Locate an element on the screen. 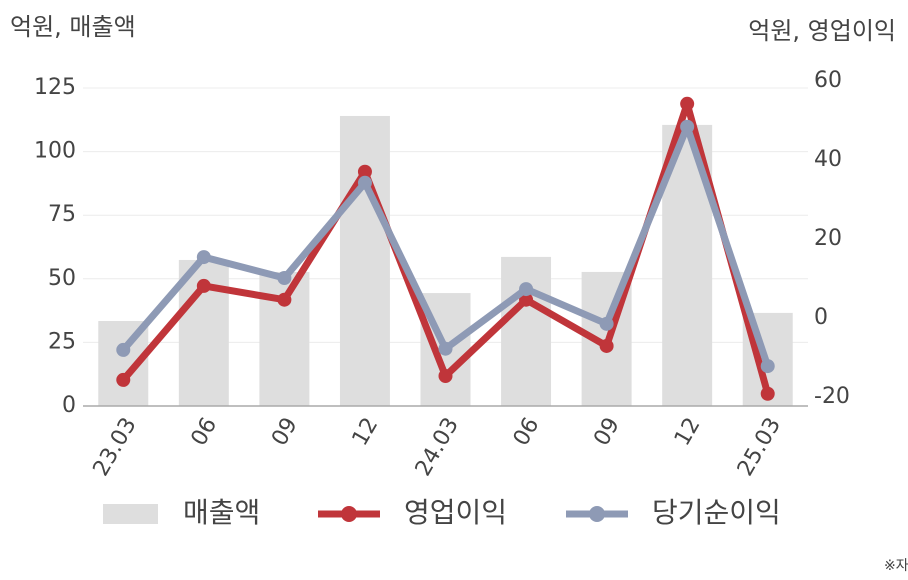 The image size is (908, 580). legend-label: 매출액 is located at coordinates (221, 512).